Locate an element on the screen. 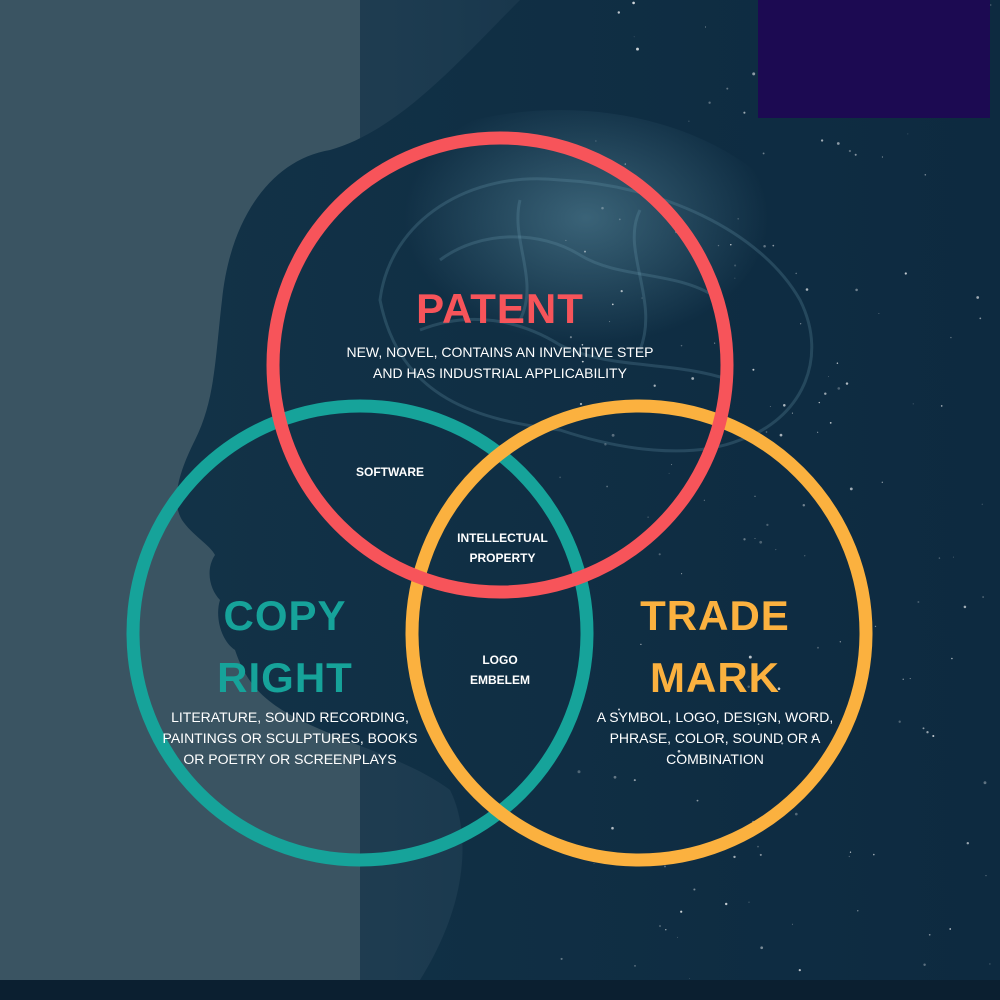 The width and height of the screenshot is (1000, 1000). copyright-title-line: RIGHT is located at coordinates (285, 677).